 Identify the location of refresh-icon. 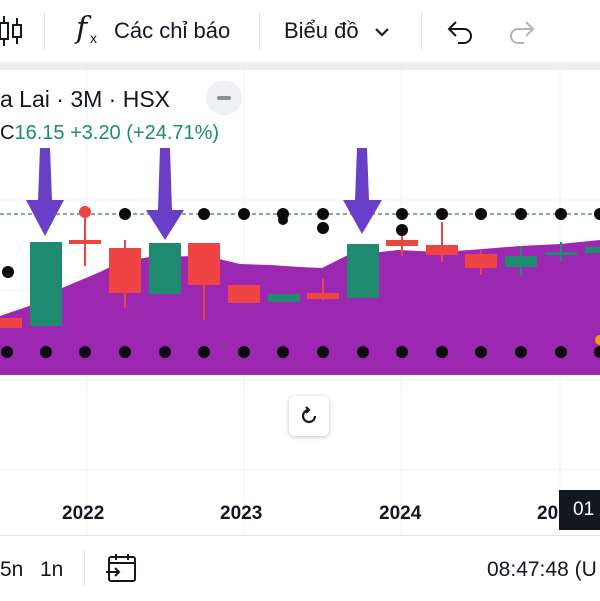
(309, 415).